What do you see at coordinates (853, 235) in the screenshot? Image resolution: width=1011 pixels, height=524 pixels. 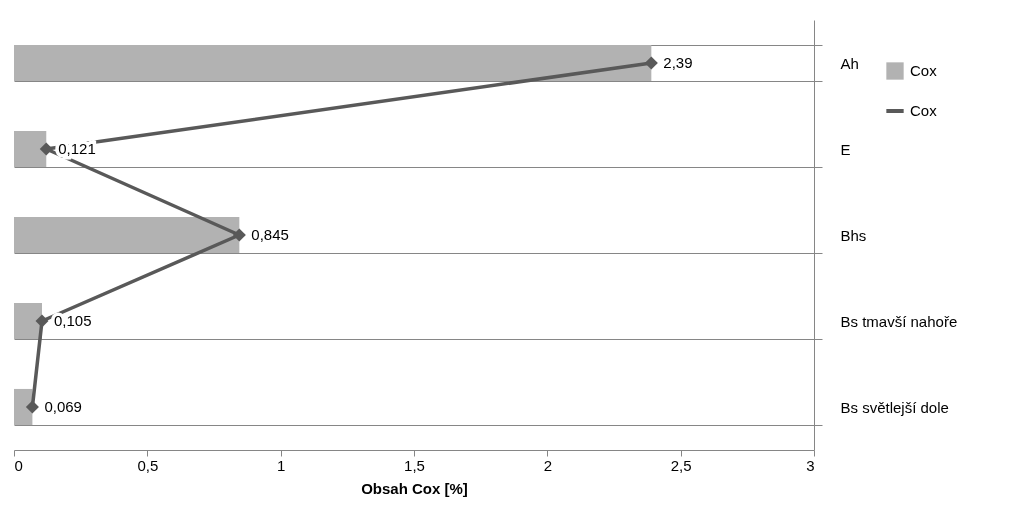 I see `y-tick-label: Bhs` at bounding box center [853, 235].